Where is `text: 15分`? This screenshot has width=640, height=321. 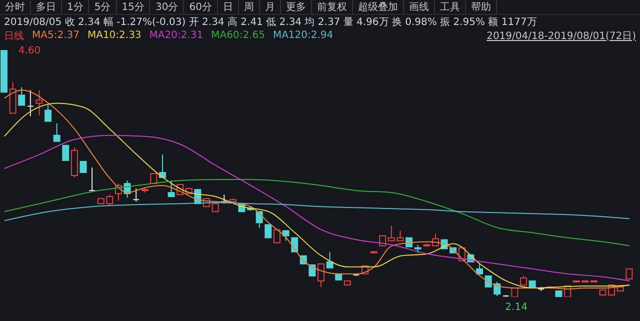 text: 15分 is located at coordinates (133, 7).